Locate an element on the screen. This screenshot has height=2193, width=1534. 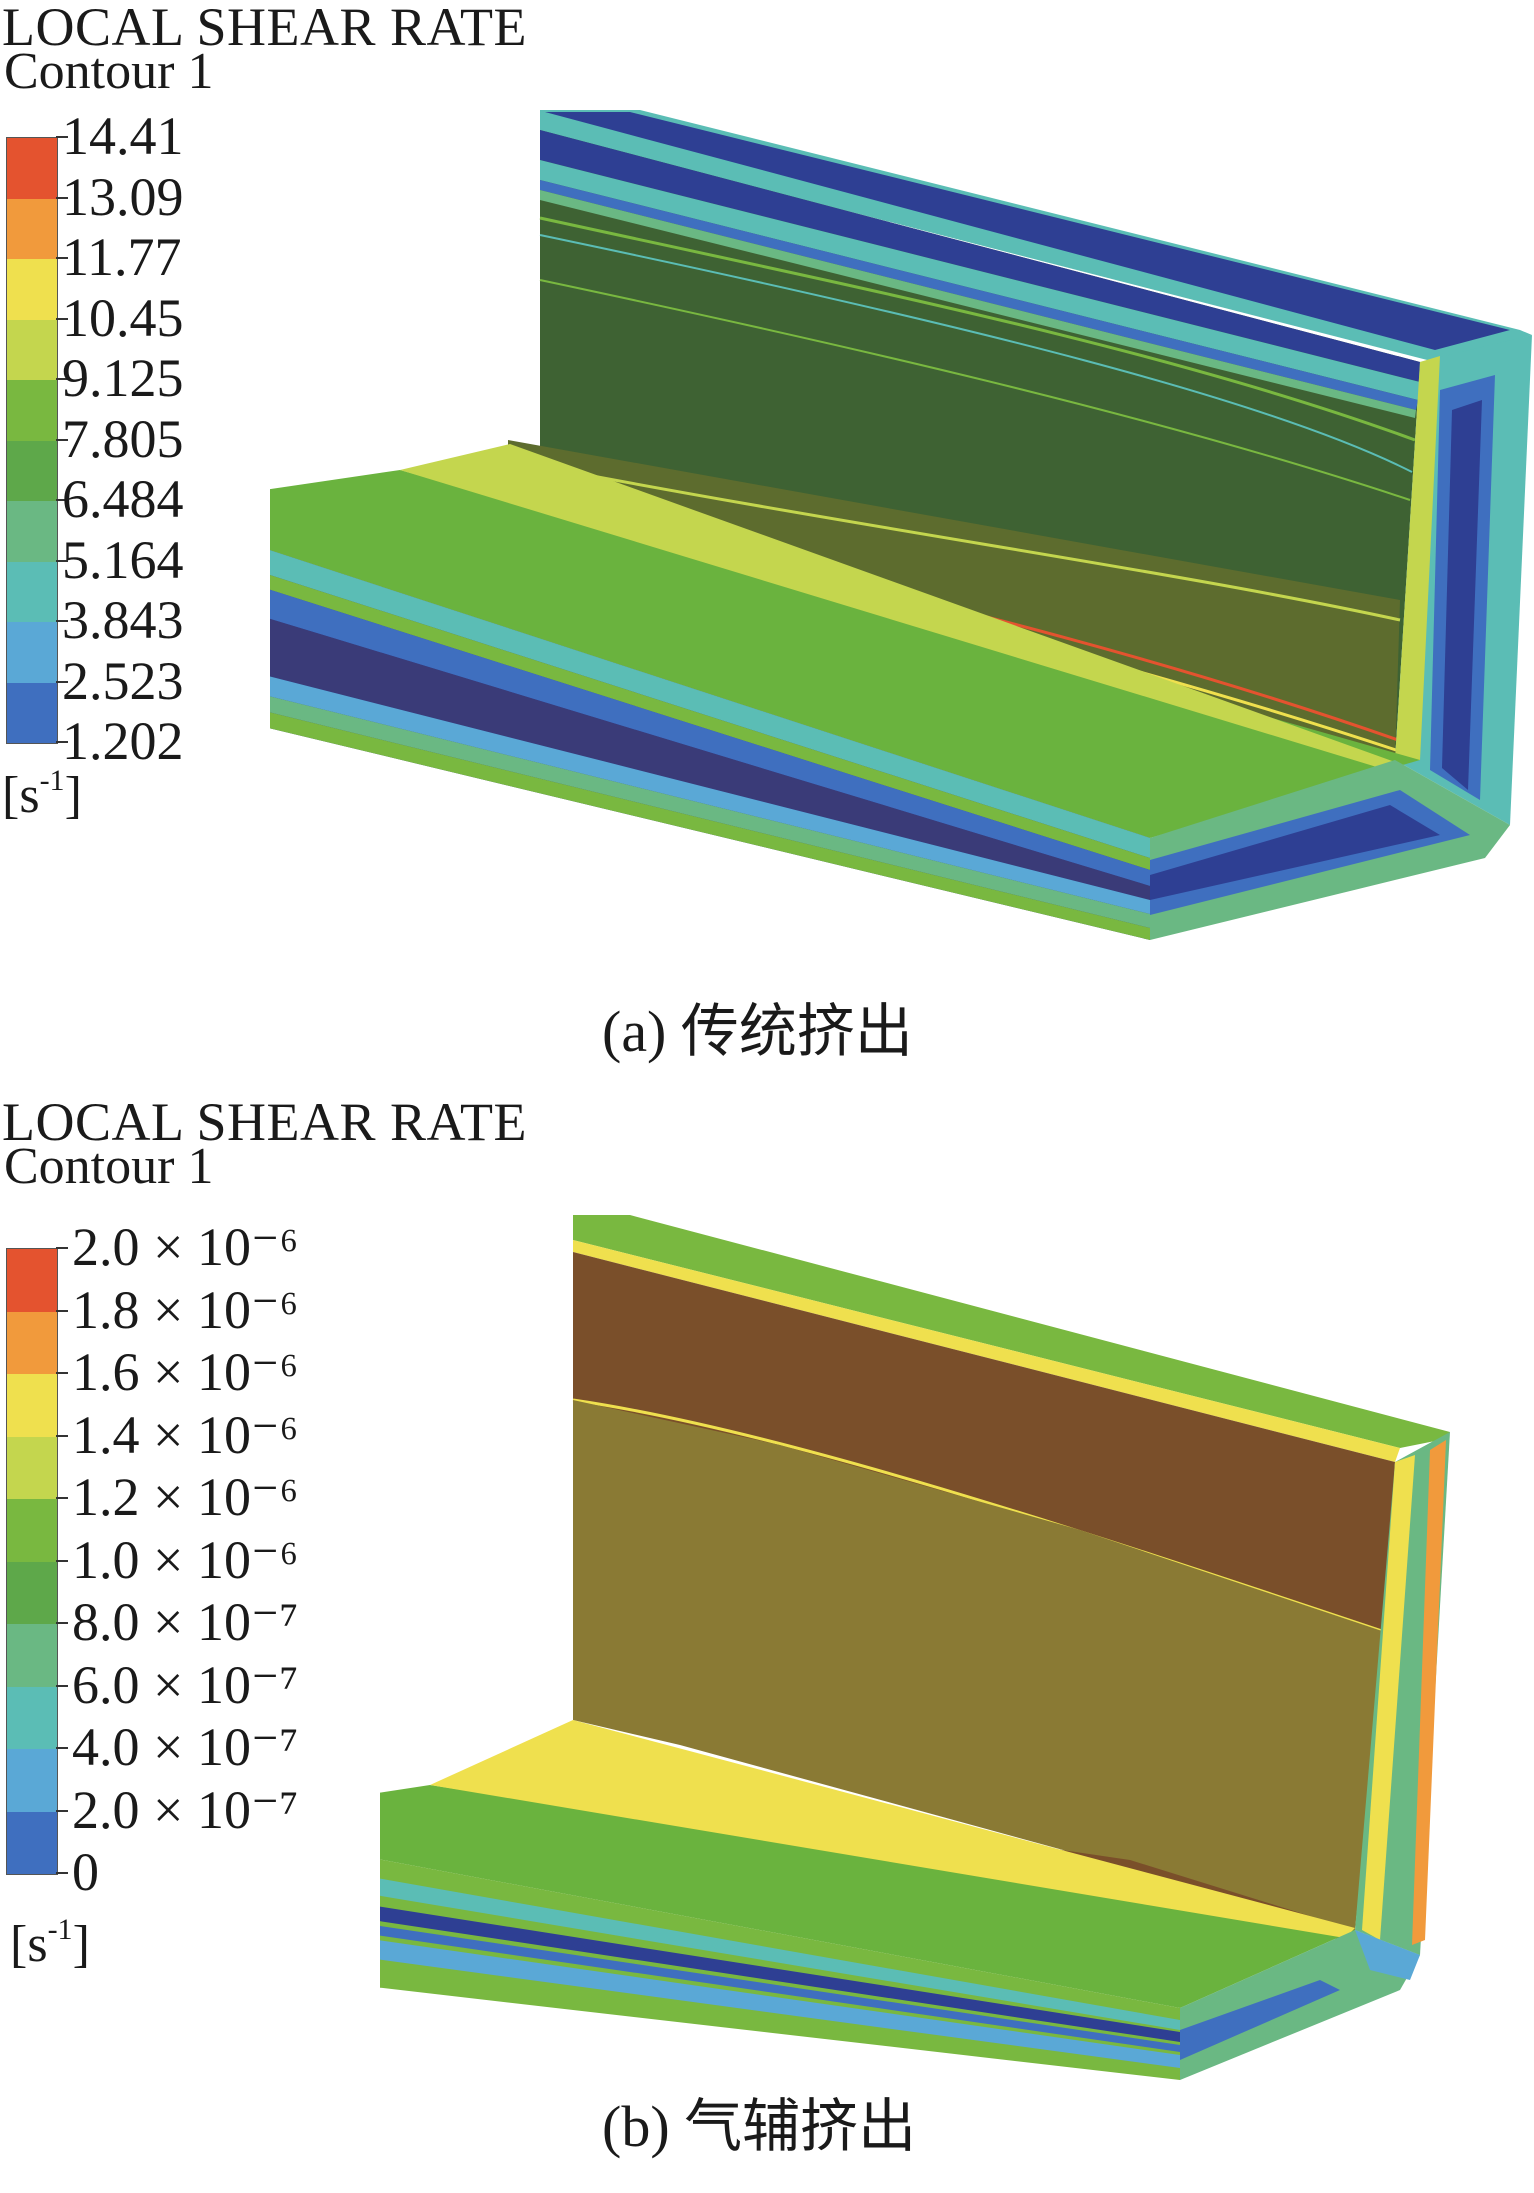
wall-face-upper is located at coordinates (984, 1442).